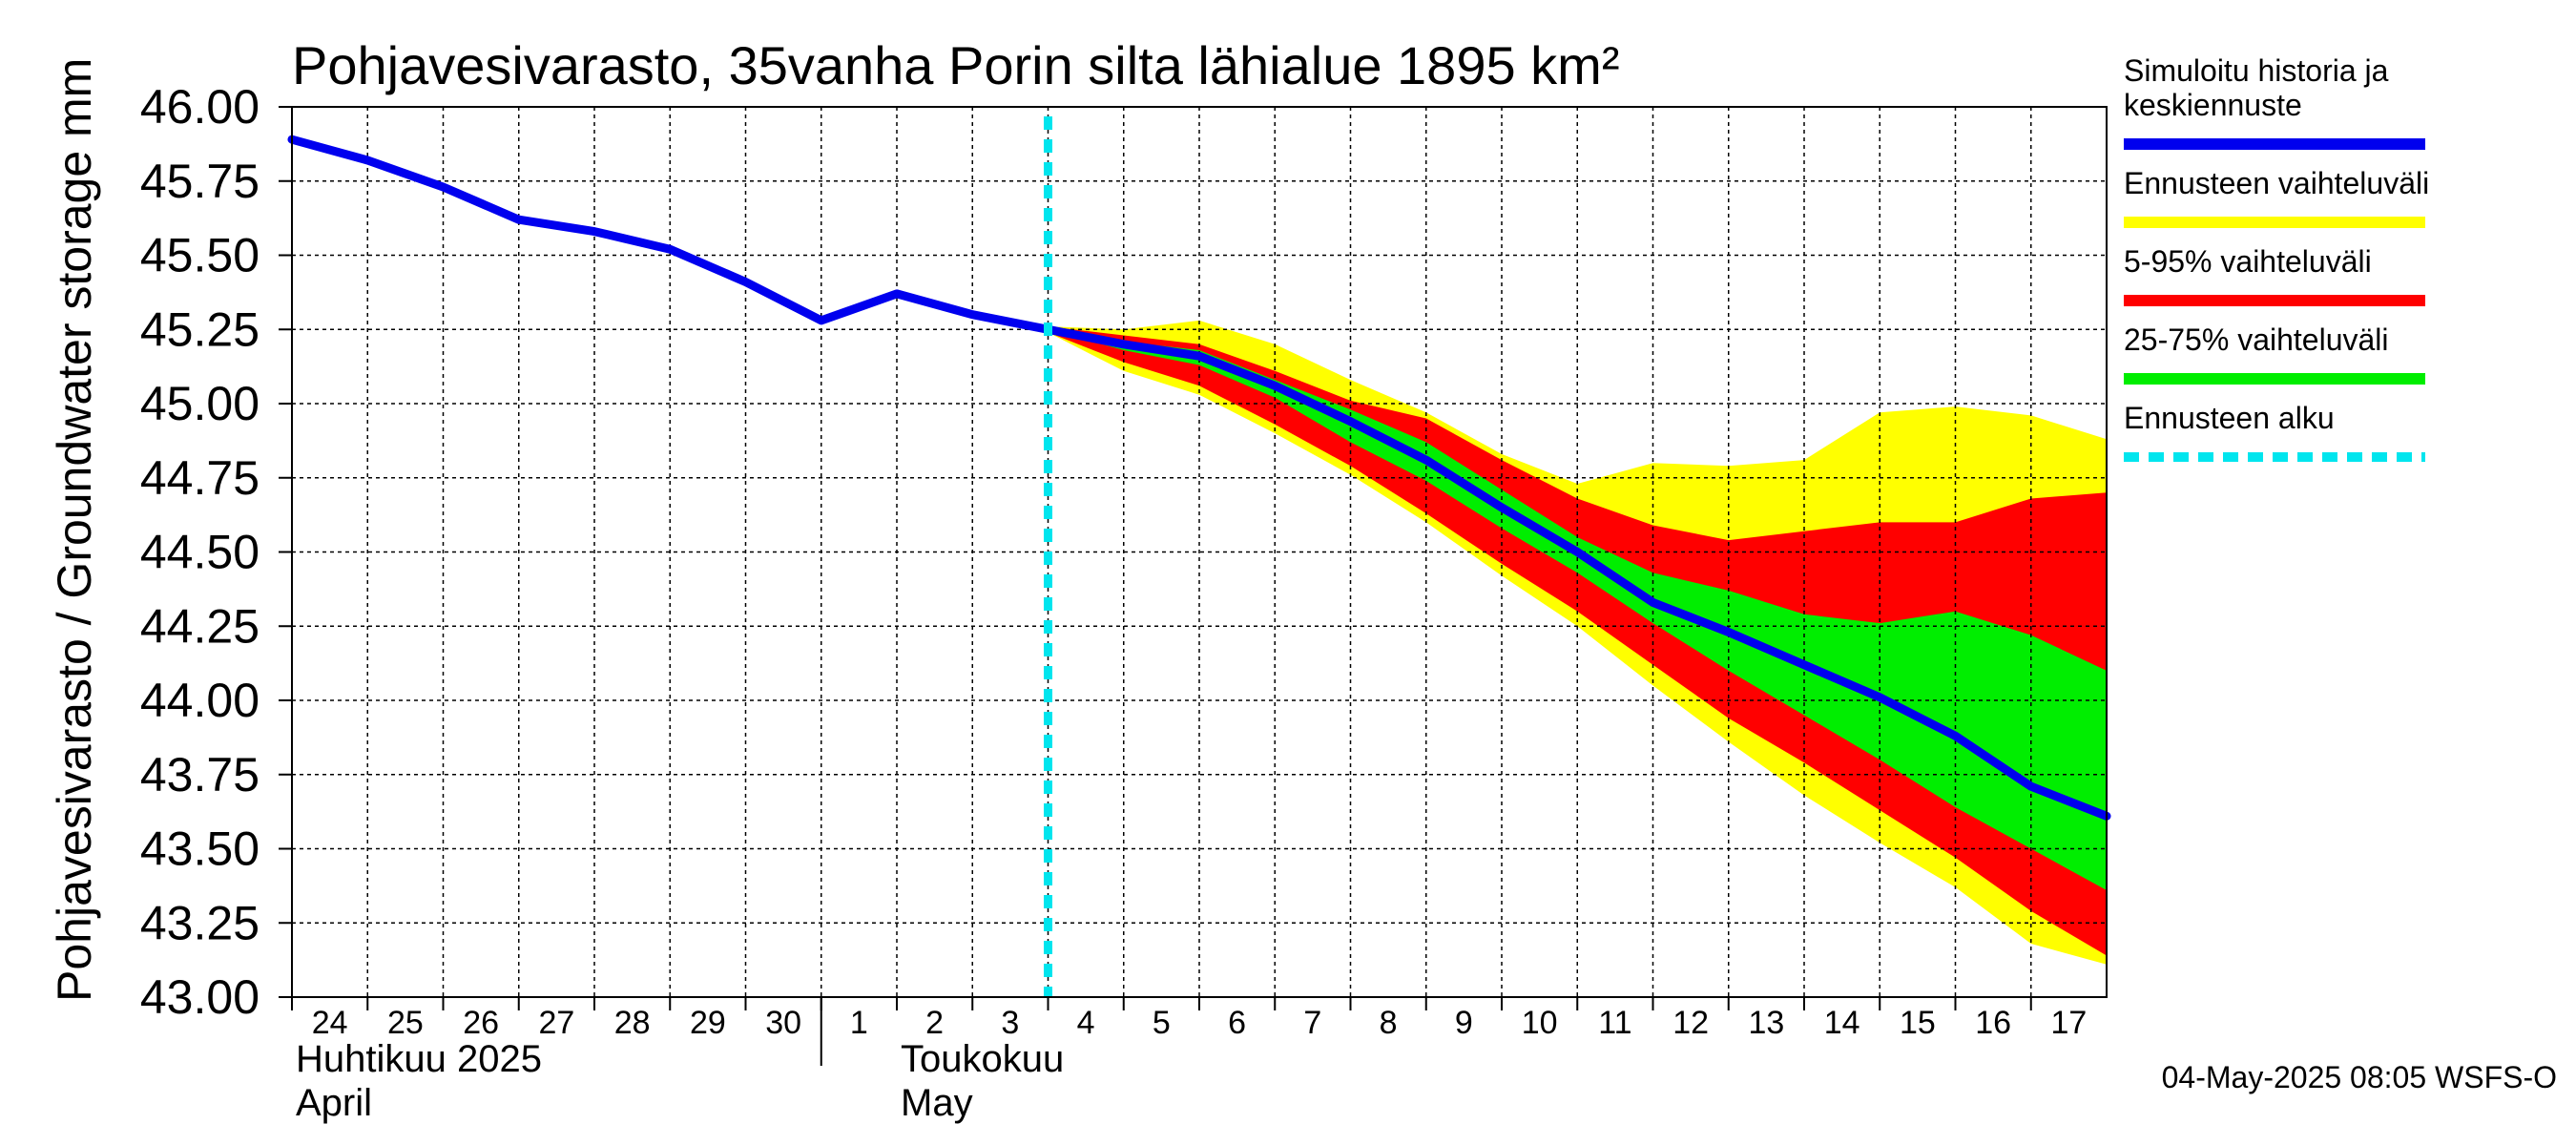  What do you see at coordinates (2229, 418) in the screenshot?
I see `legend-label: Ennusteen alku` at bounding box center [2229, 418].